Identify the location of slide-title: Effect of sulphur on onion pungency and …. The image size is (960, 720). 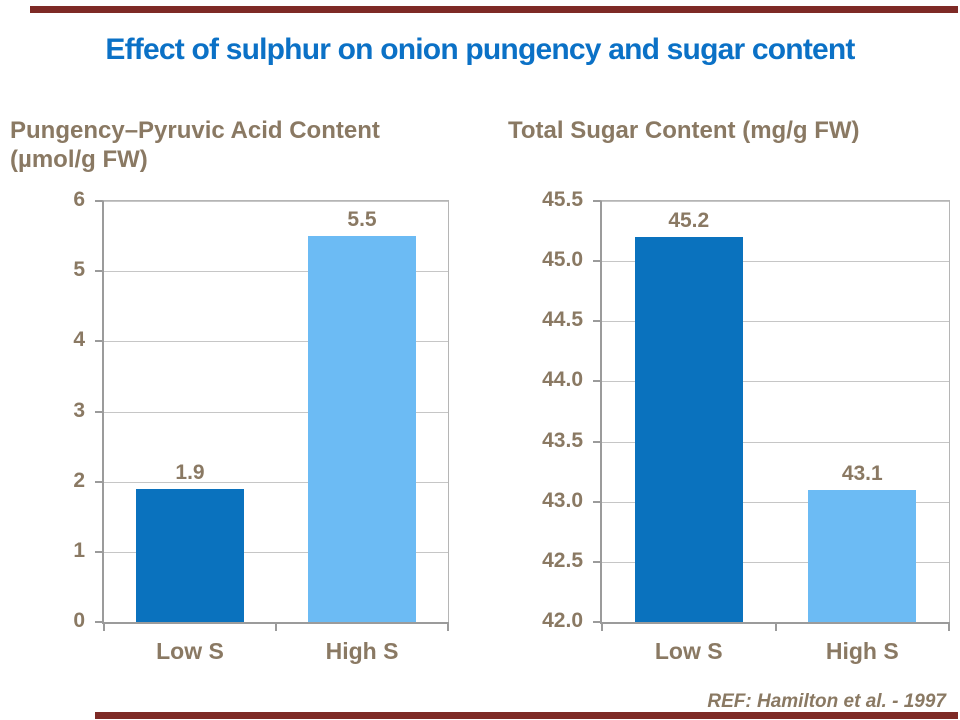
(480, 49).